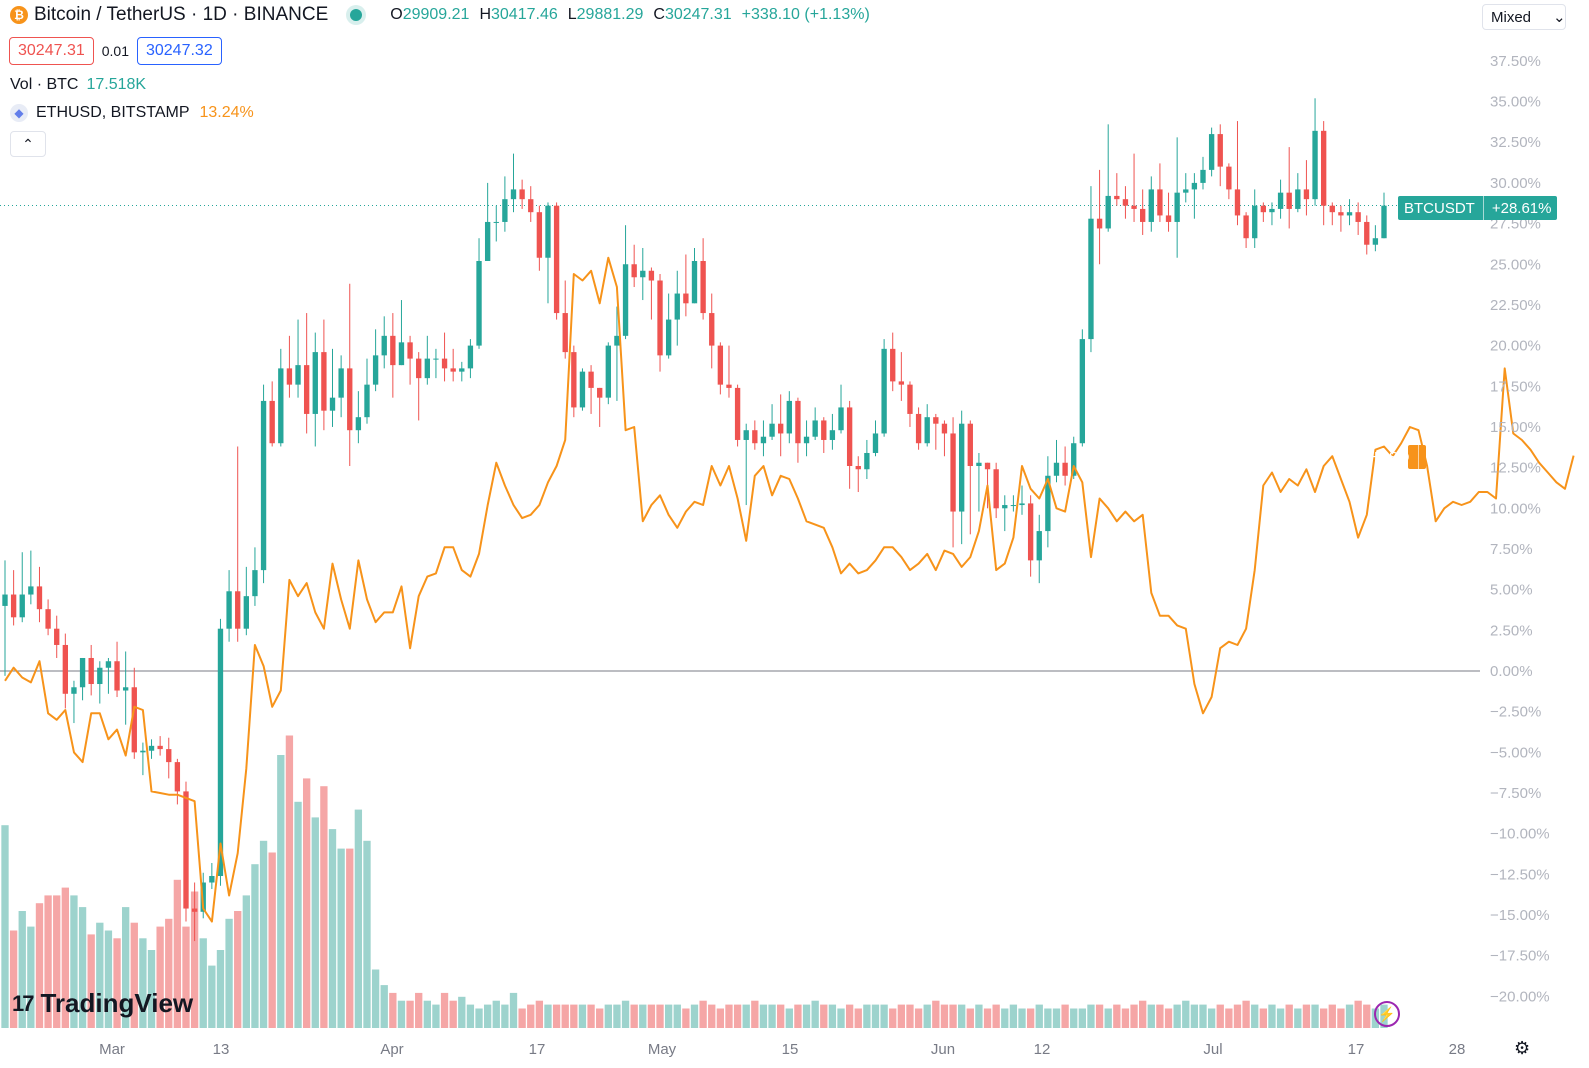  I want to click on symbol-title: Bitcoin / TetherUS · 1D · BINANCE, so click(181, 14).